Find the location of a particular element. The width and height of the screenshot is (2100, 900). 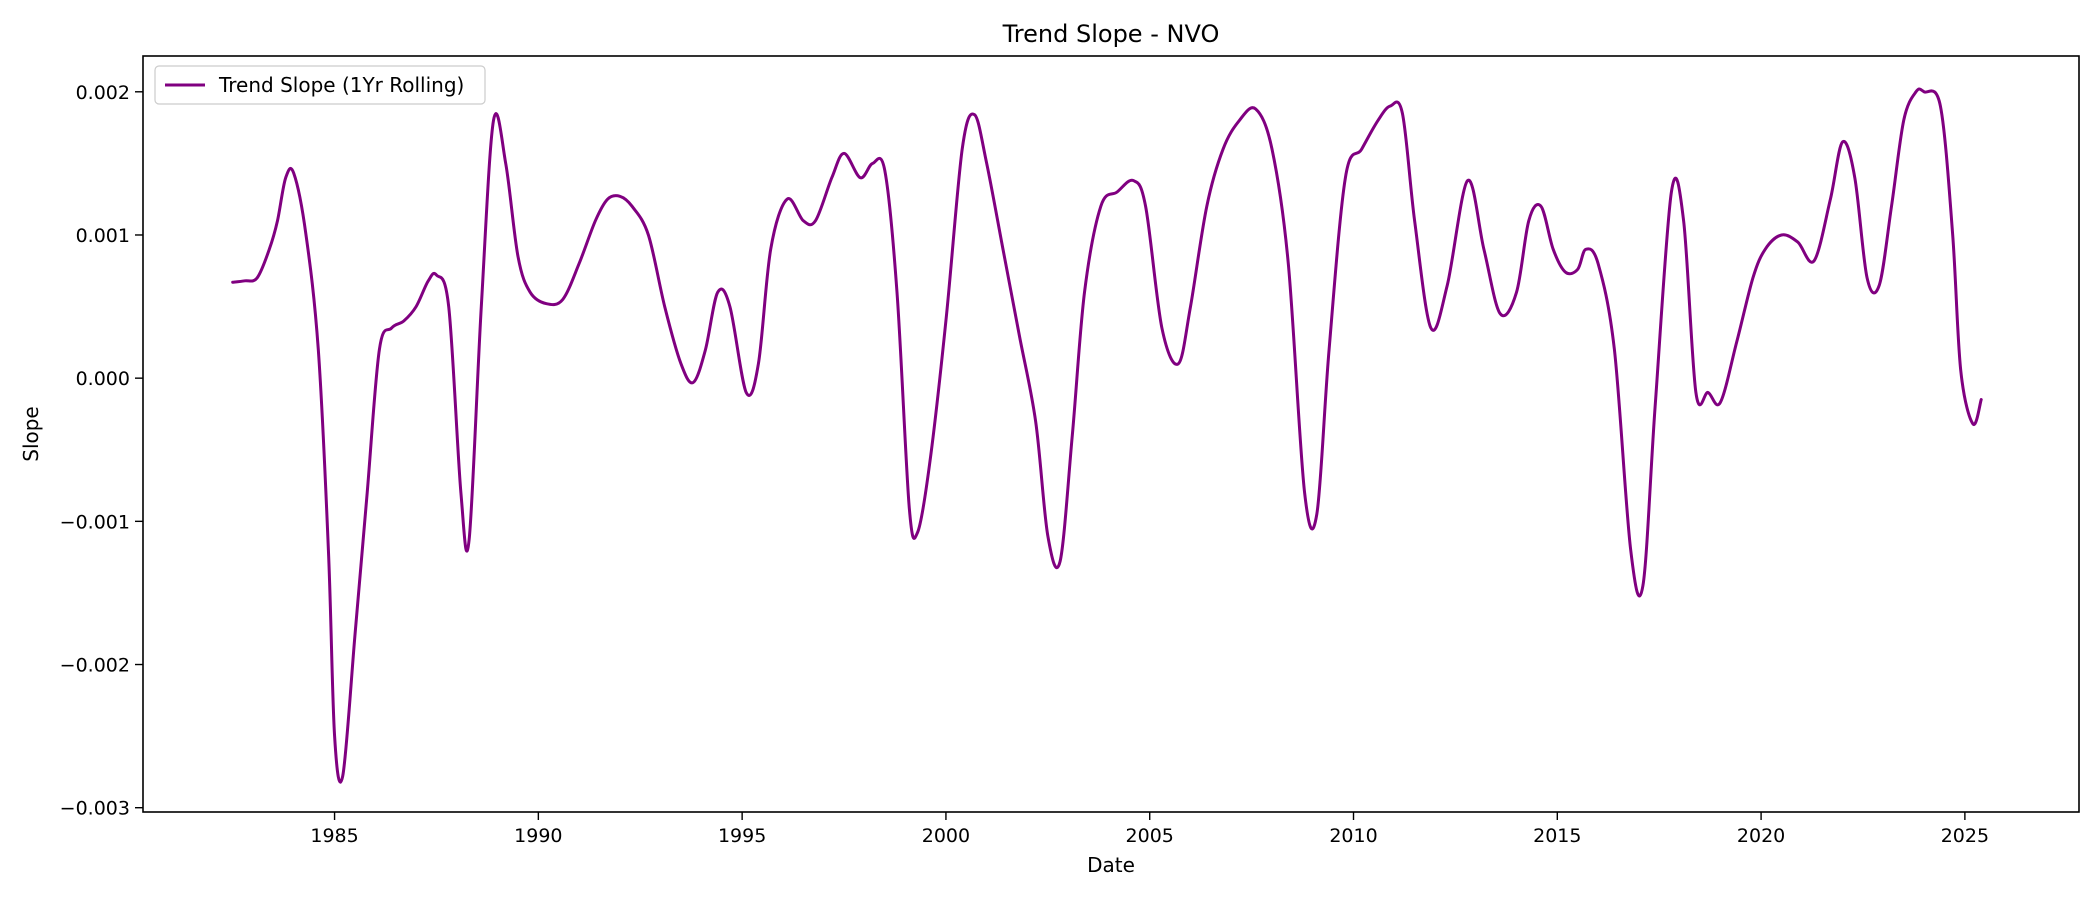

chart-title: Trend Slope - NVO is located at coordinates (1111, 34).